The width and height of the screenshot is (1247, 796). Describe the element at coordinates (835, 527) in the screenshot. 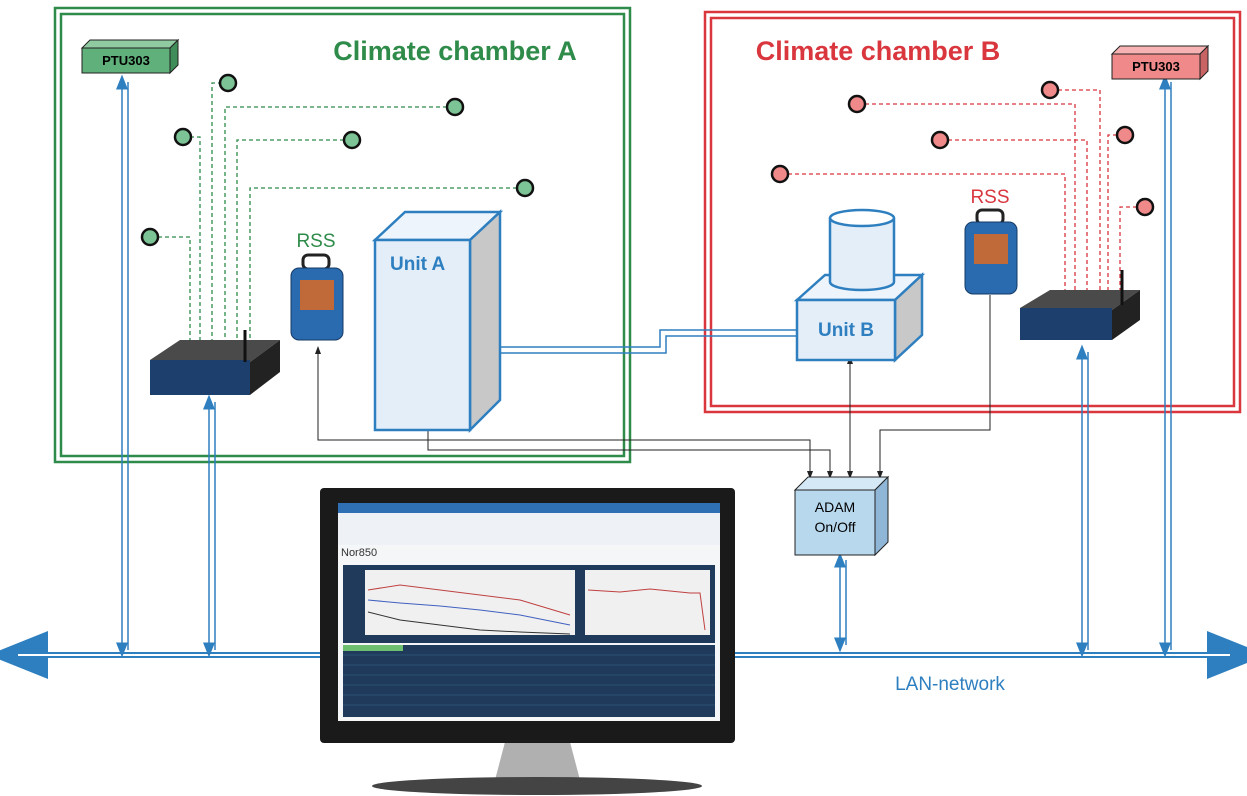

I see `adam-label: On/Off` at that location.